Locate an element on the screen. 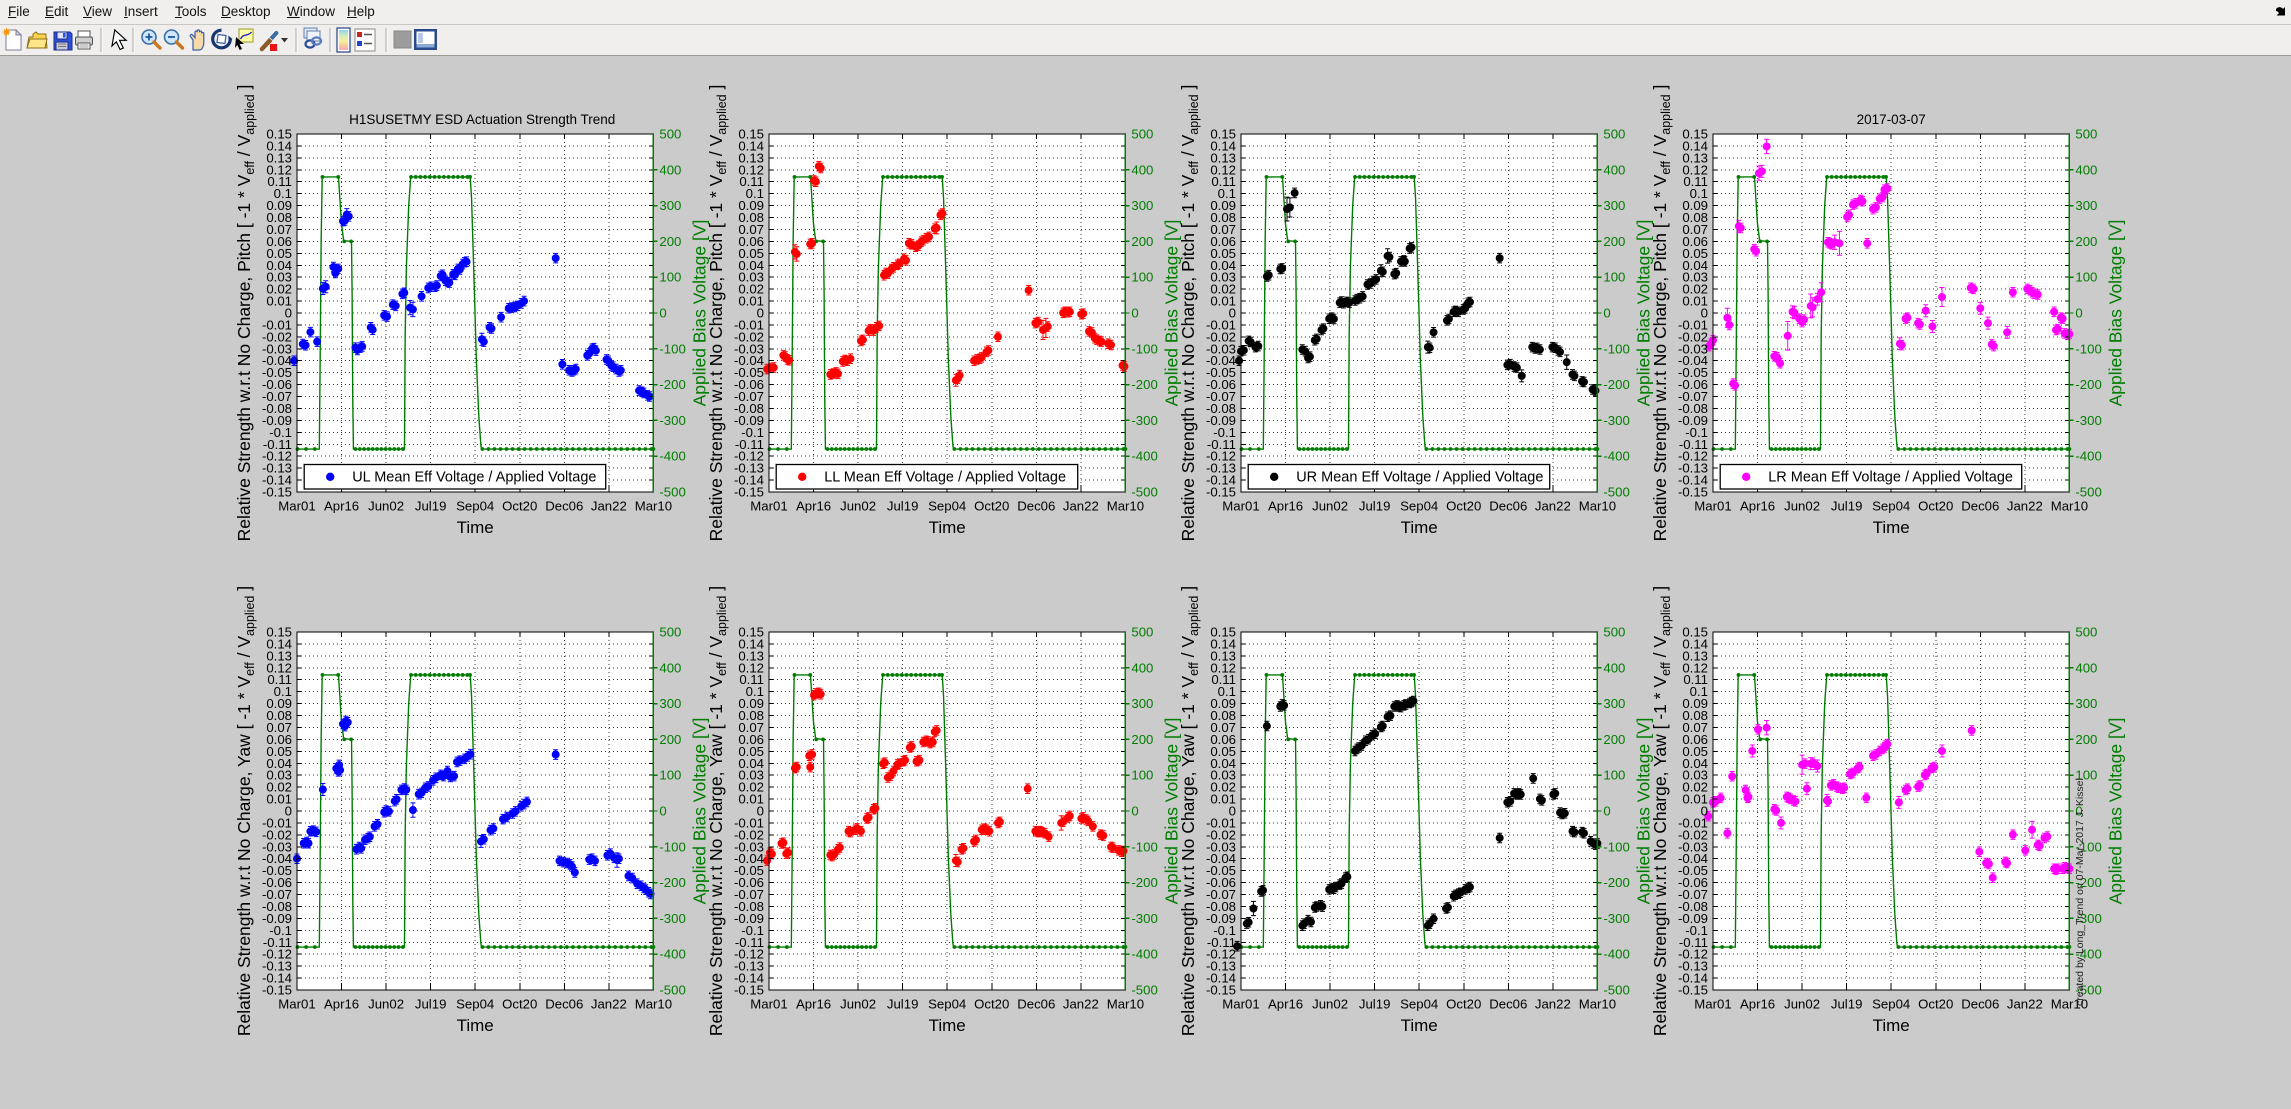 This screenshot has width=2291, height=1109. svg-text: -0.07 is located at coordinates (749, 396).